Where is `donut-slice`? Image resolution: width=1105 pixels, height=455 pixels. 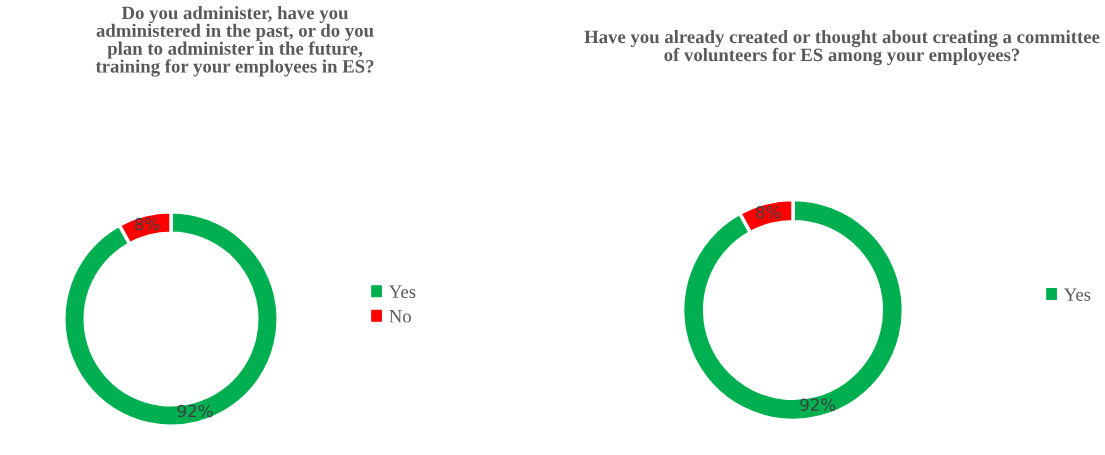
donut-slice is located at coordinates (171, 319).